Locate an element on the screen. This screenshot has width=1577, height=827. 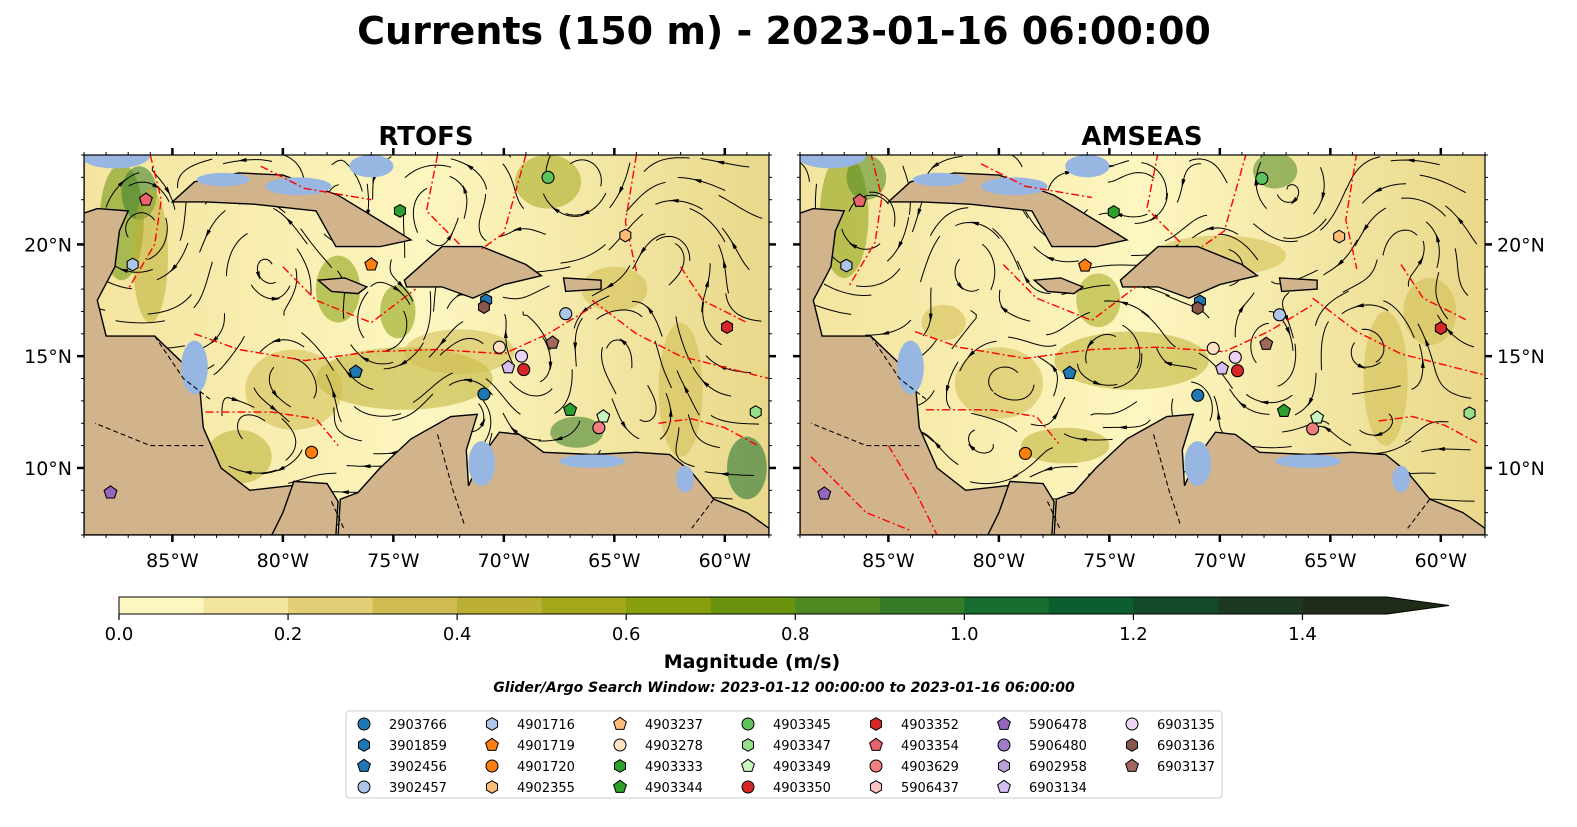
legend-entry: 4903350 is located at coordinates (786, 788).